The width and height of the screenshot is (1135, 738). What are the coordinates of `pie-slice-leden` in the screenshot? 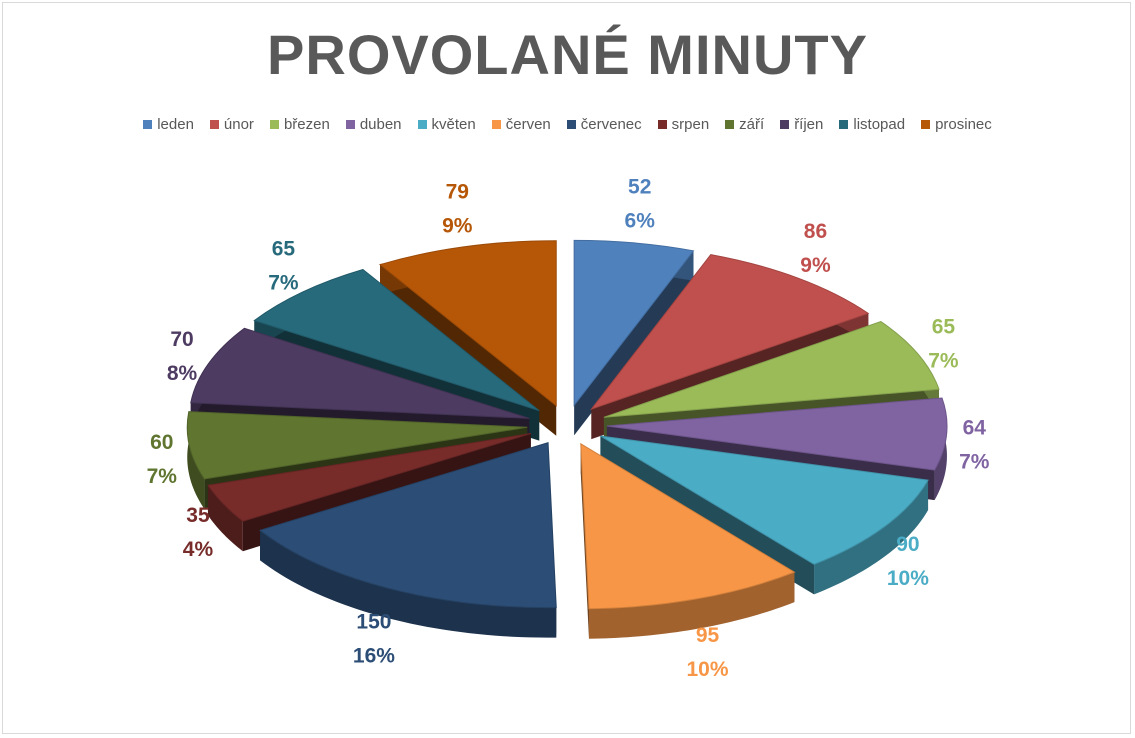 It's located at (634, 337).